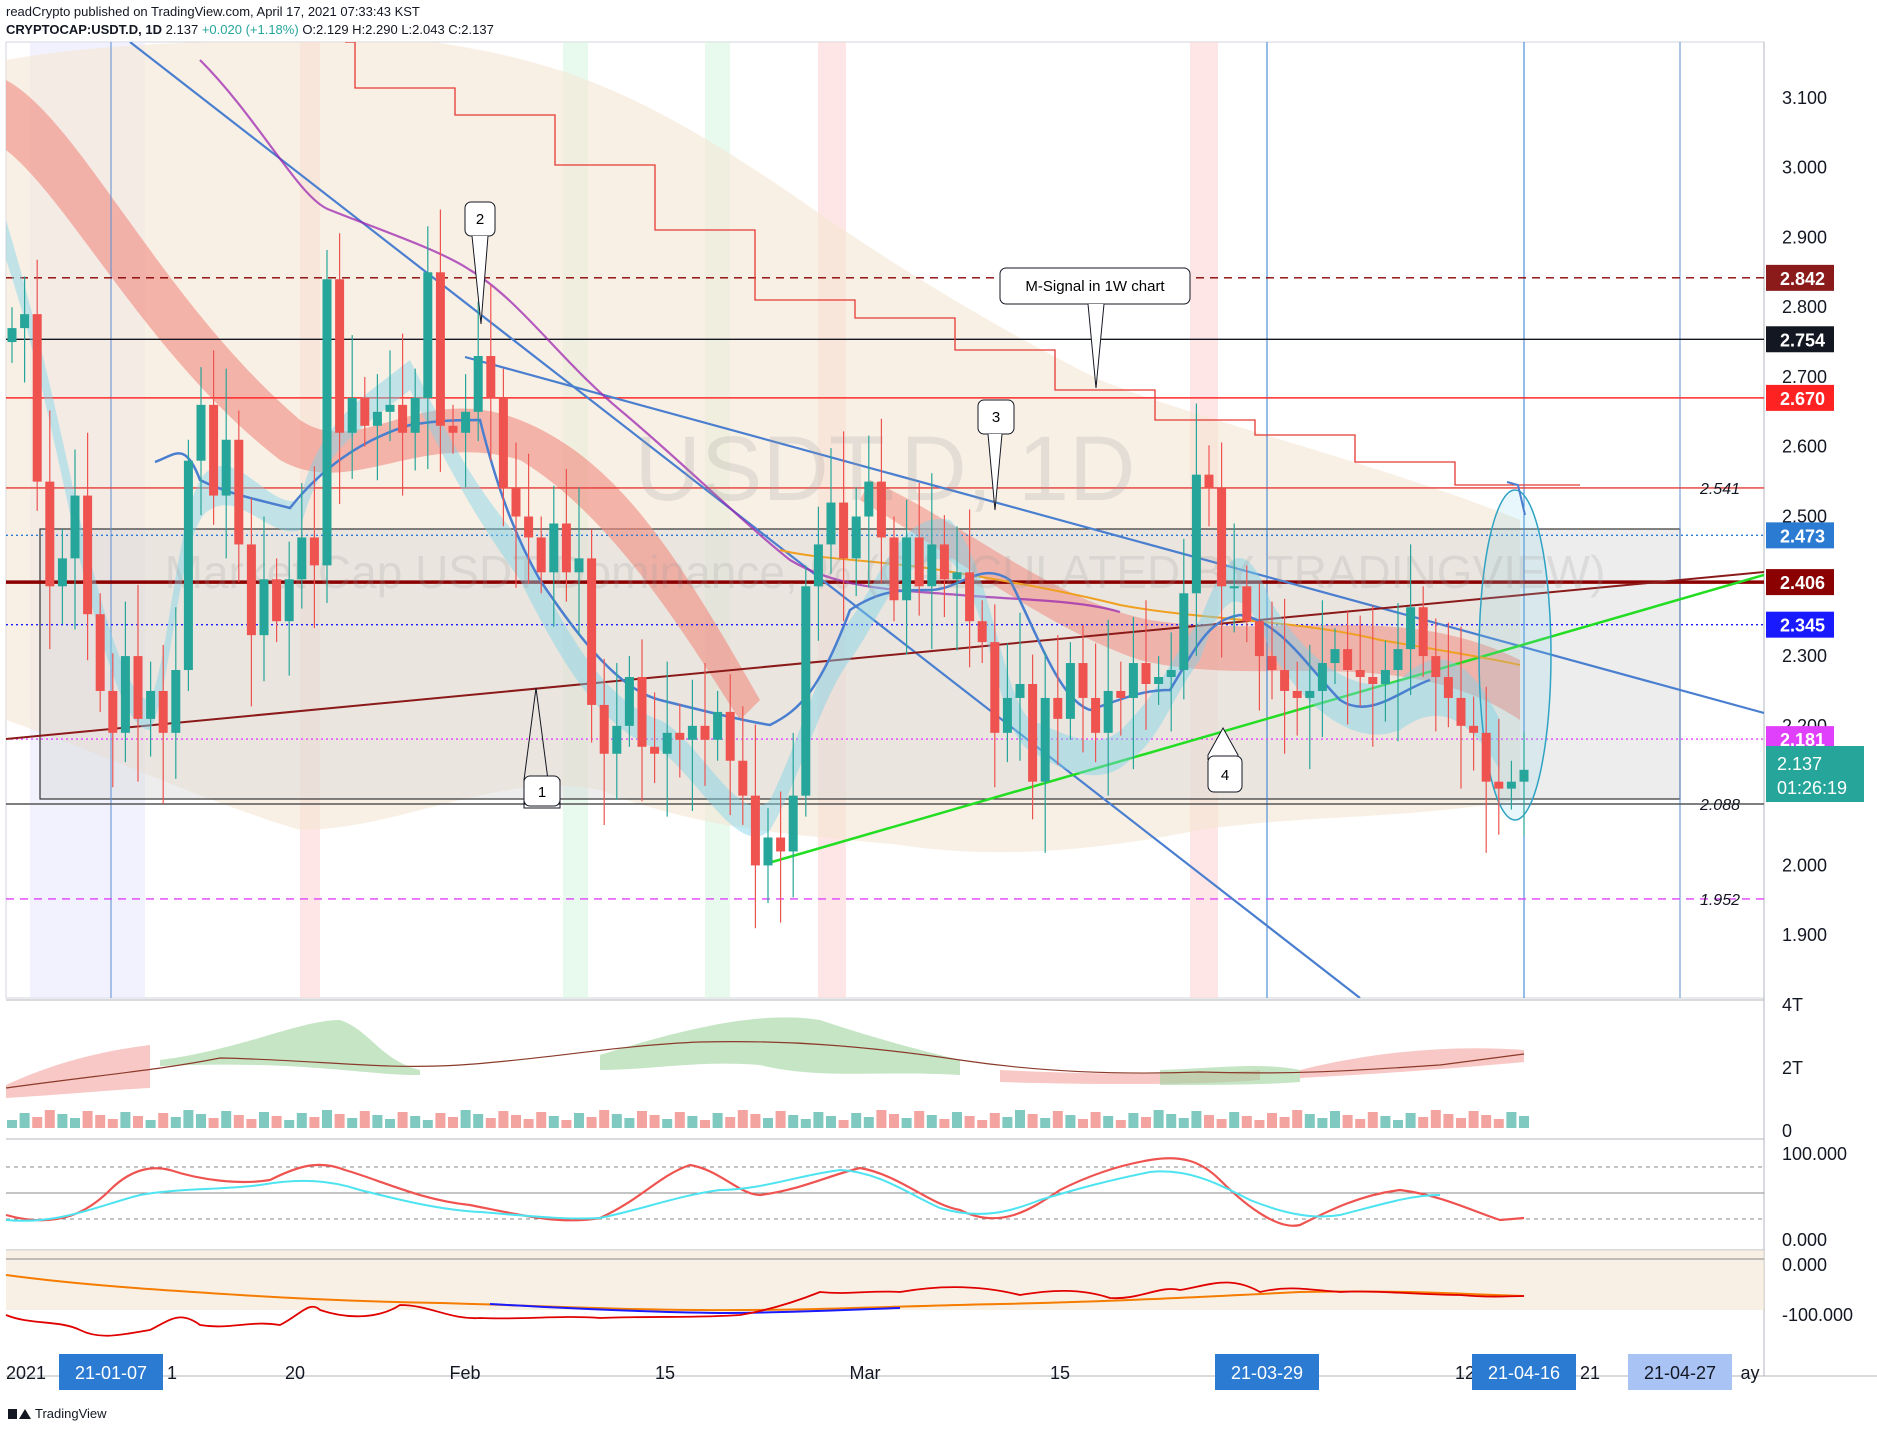 This screenshot has height=1432, width=1877. Describe the element at coordinates (765, 1057) in the screenshot. I see `volume-pane` at that location.